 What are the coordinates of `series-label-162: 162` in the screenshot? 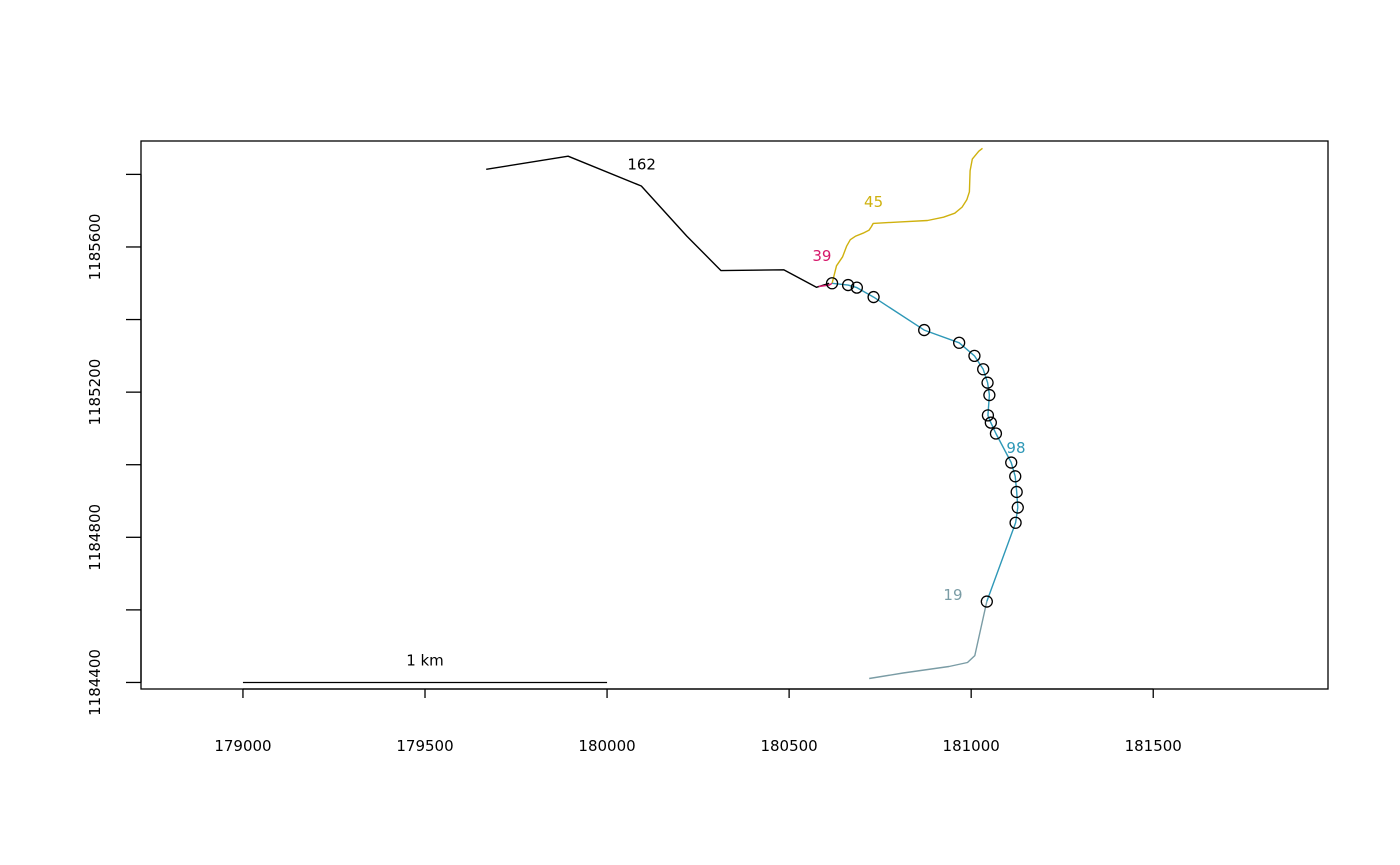 It's located at (641, 164).